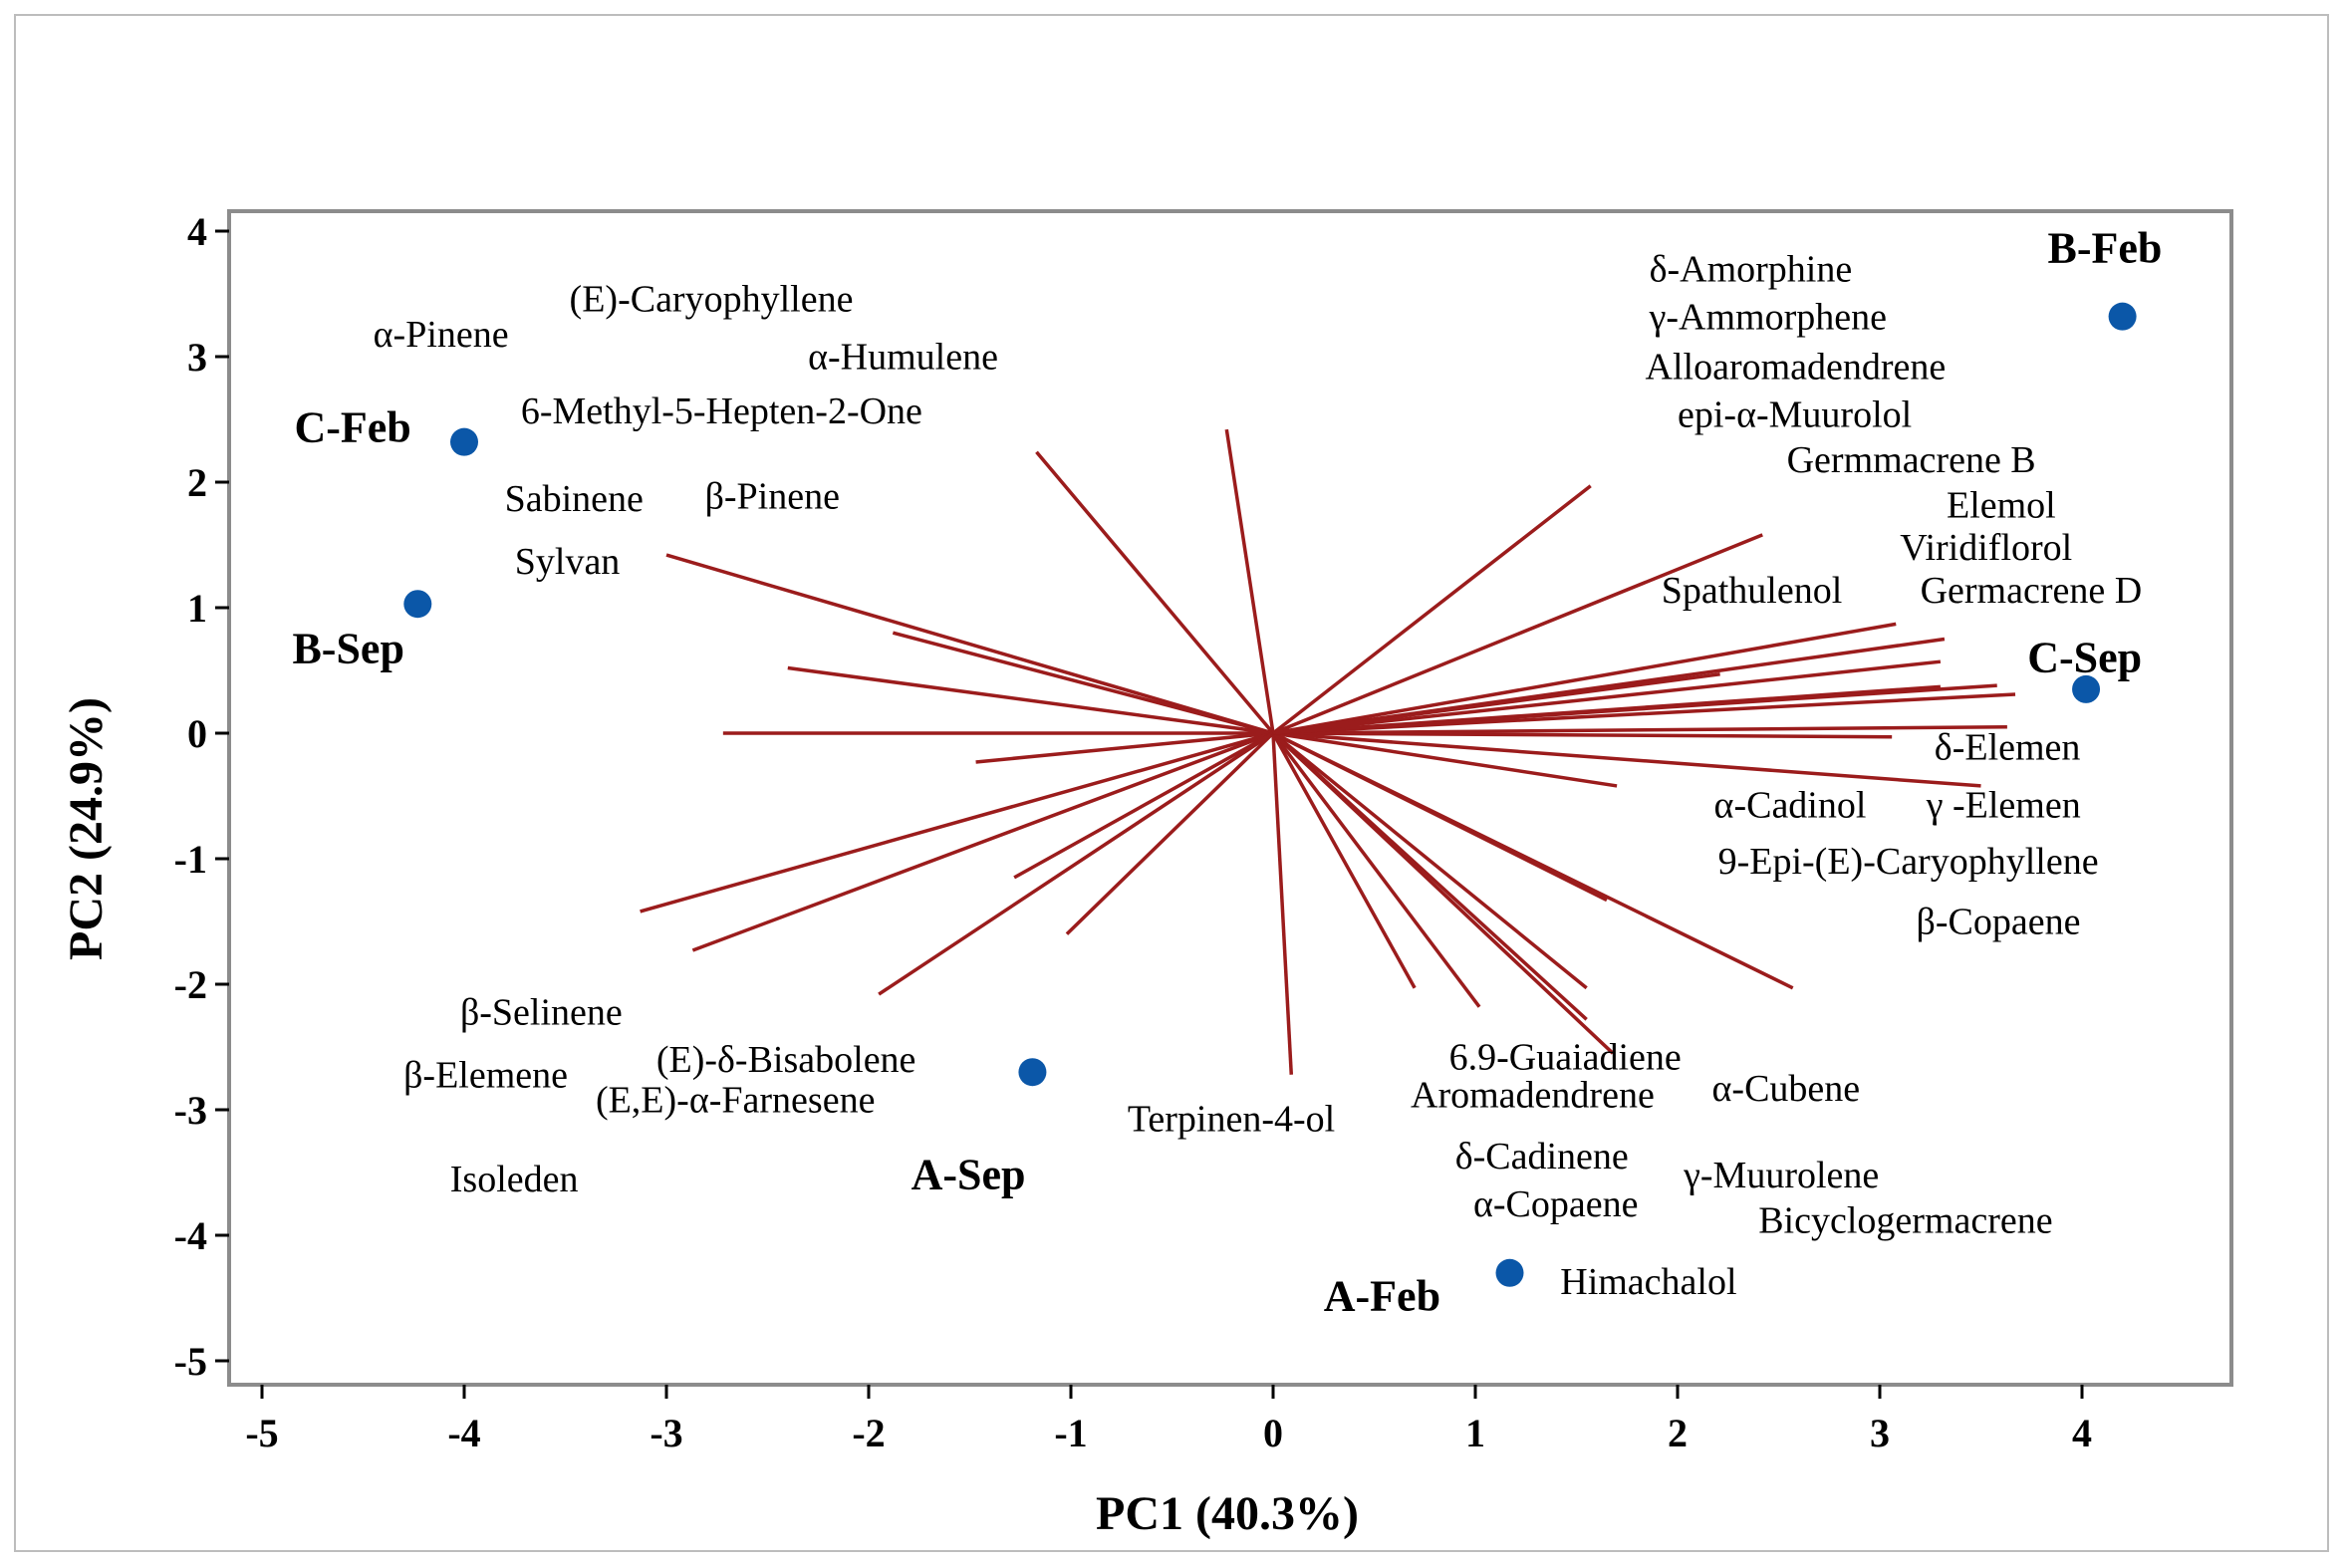 The width and height of the screenshot is (2345, 1568). What do you see at coordinates (2008, 747) in the screenshot?
I see `variable-label: δ-Elemen` at bounding box center [2008, 747].